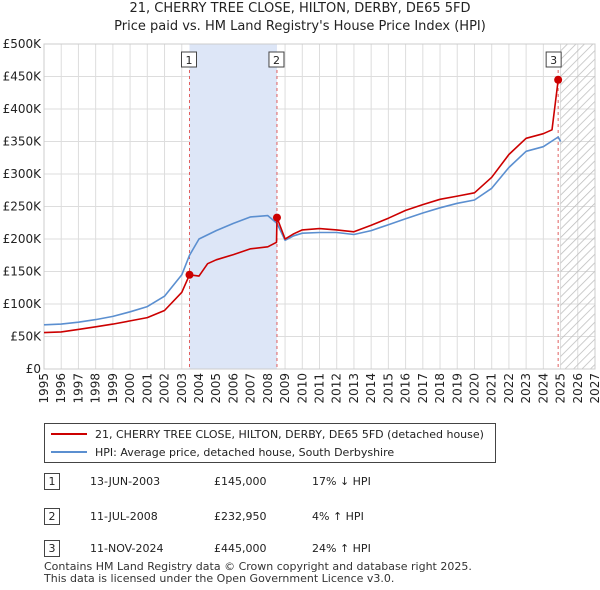 This screenshot has height=590, width=600. Describe the element at coordinates (130, 388) in the screenshot. I see `x-tick-label: 2000` at that location.